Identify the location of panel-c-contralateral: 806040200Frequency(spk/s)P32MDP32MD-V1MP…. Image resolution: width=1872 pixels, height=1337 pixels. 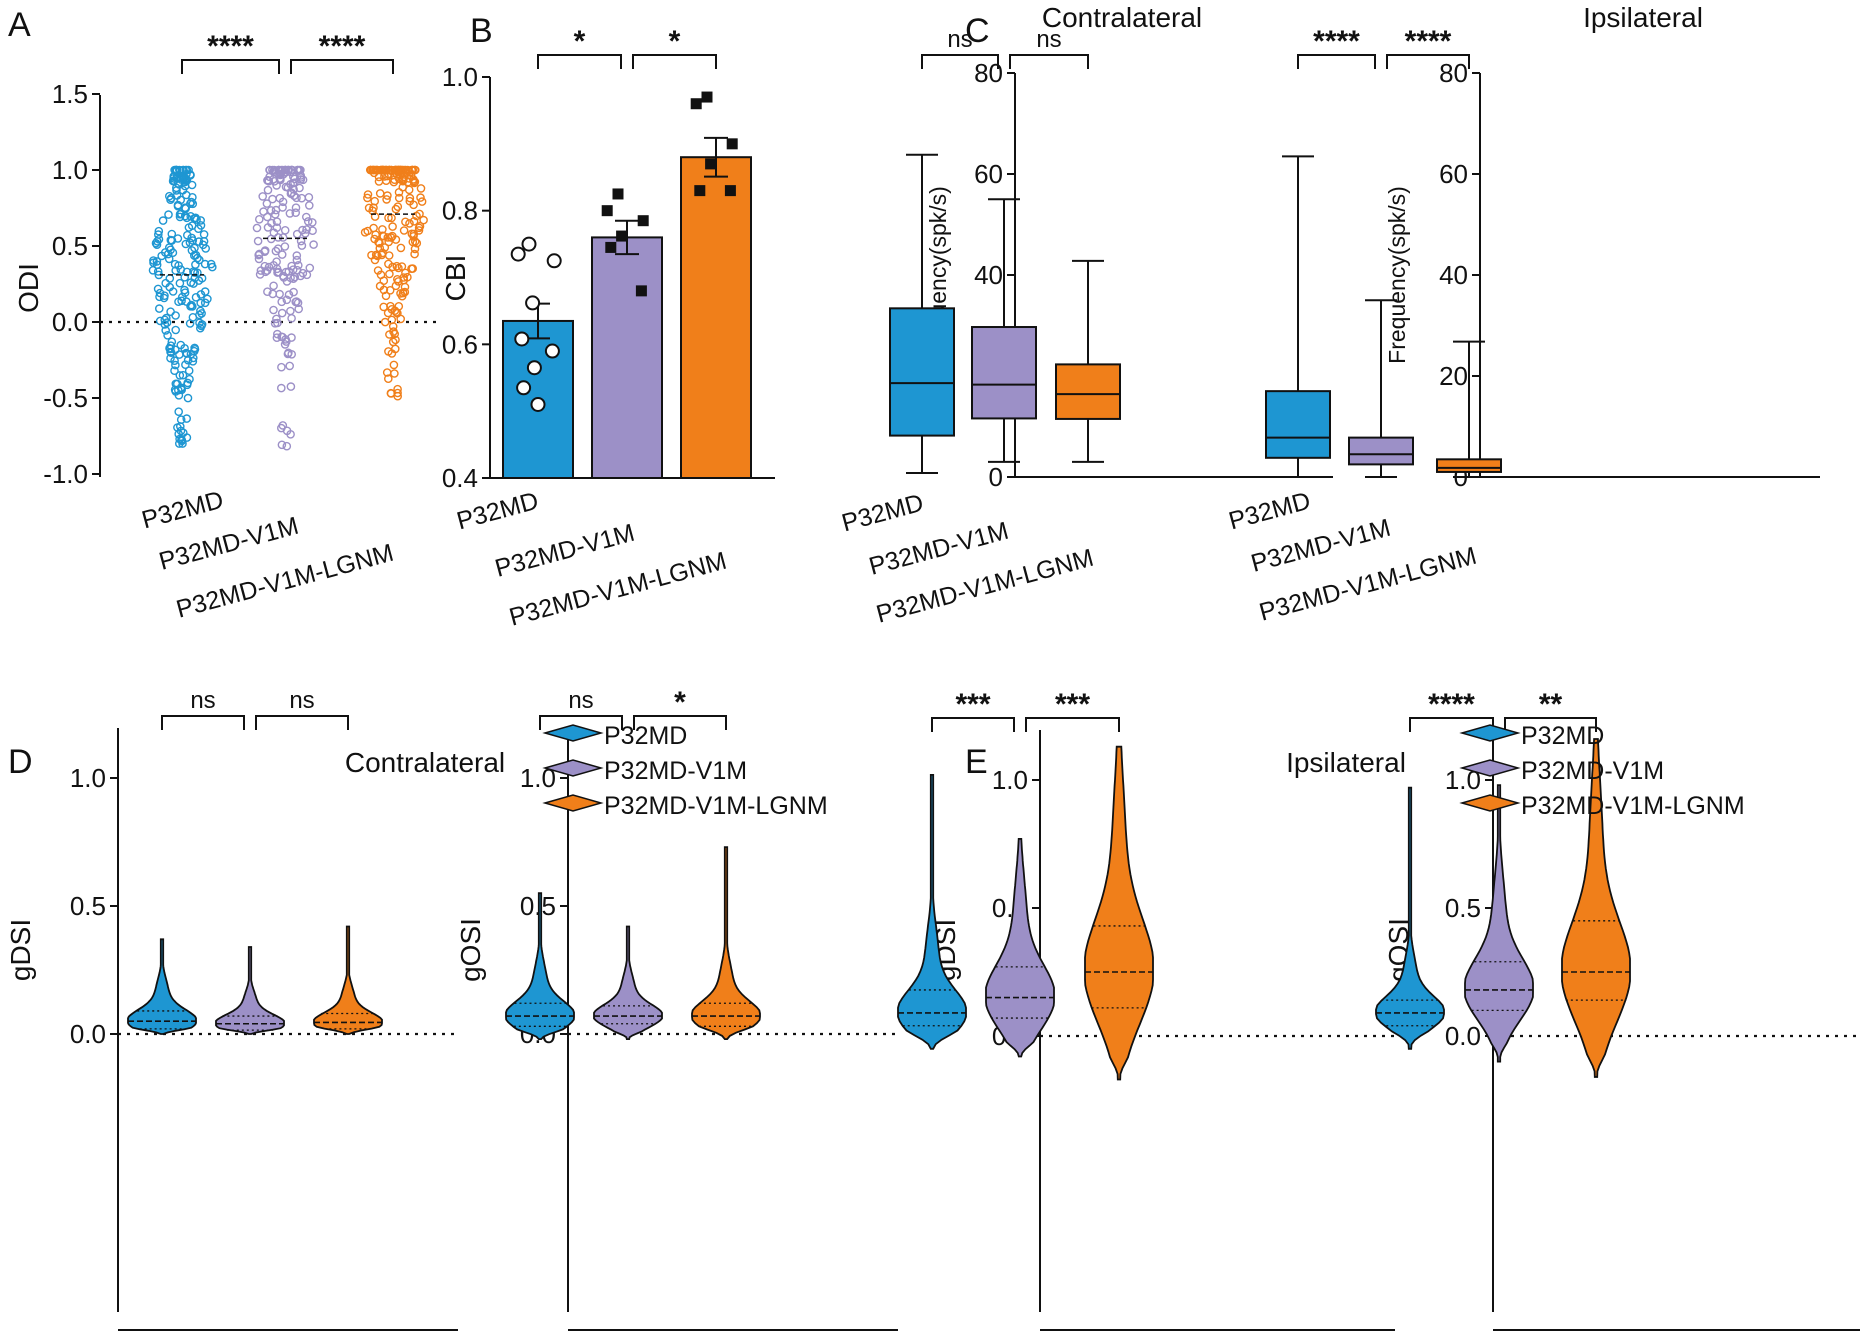
(1086, 327).